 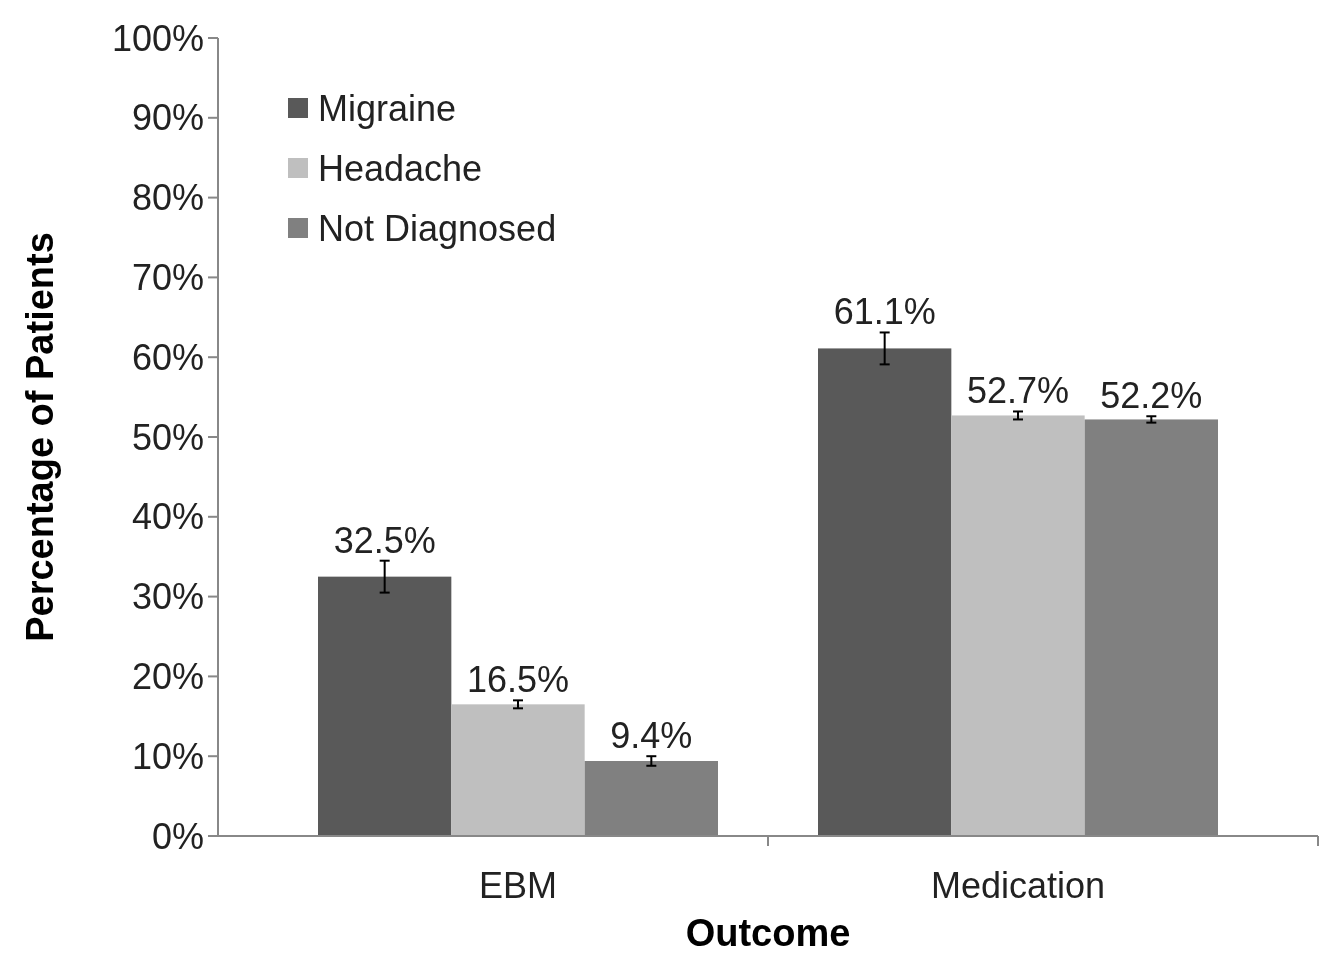 What do you see at coordinates (437, 228) in the screenshot?
I see `legend-label: Not Diagnosed` at bounding box center [437, 228].